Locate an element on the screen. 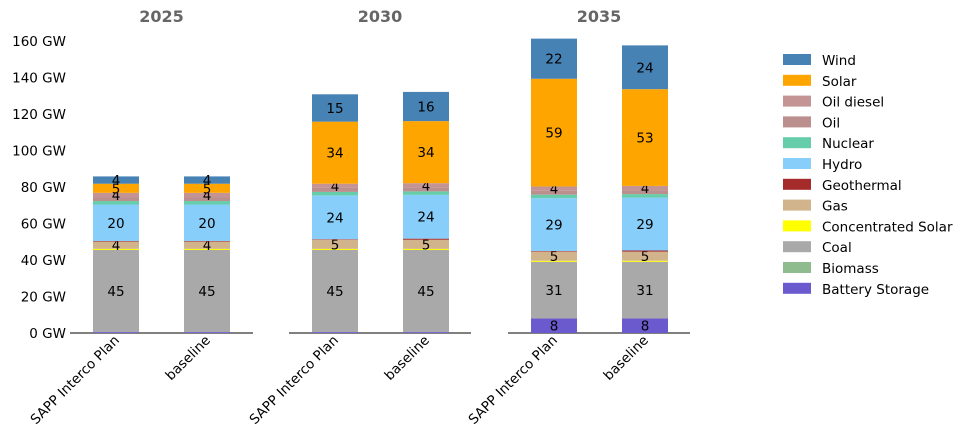 The width and height of the screenshot is (971, 444). y-tick-label: 0 GW is located at coordinates (47, 334).